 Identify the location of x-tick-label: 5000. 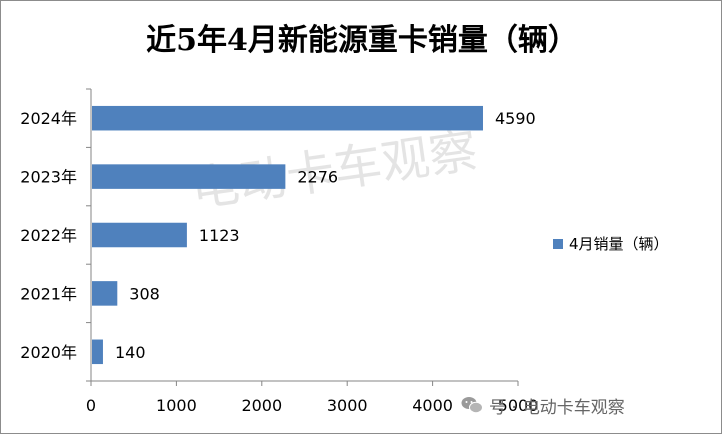
(518, 405).